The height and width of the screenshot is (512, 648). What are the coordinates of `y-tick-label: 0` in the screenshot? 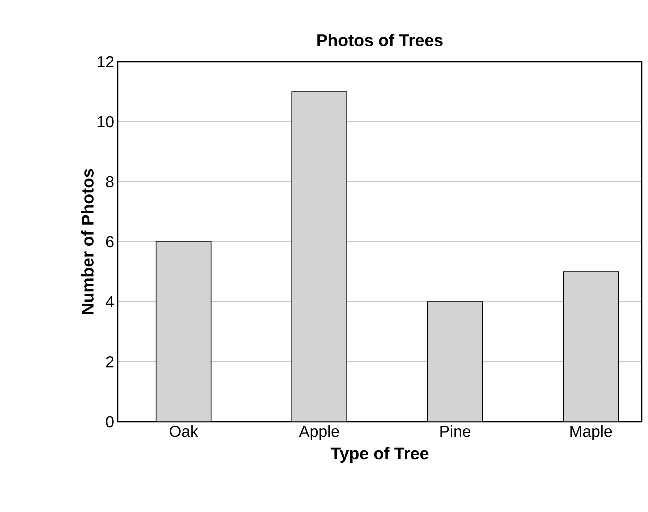 It's located at (110, 422).